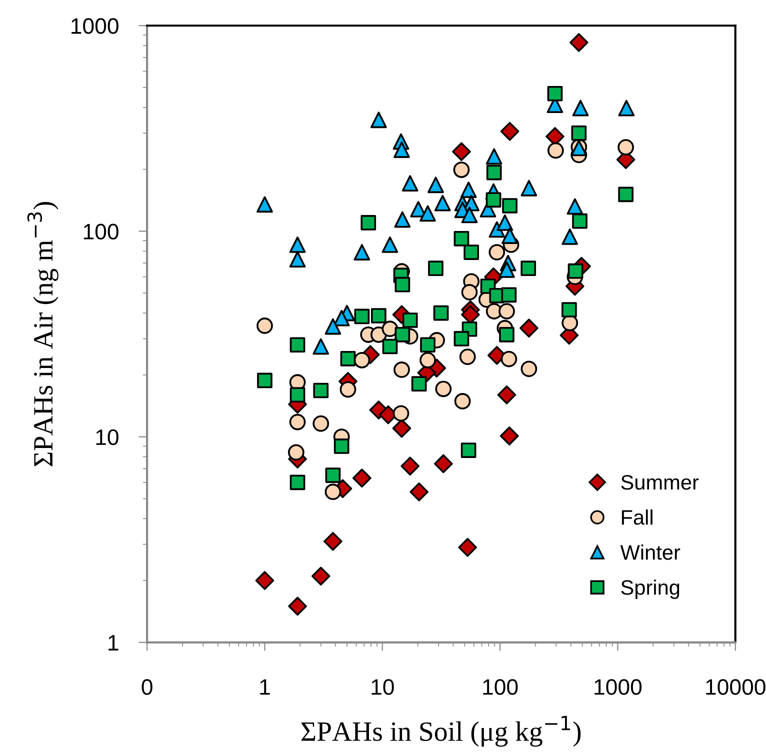 The image size is (766, 754). Describe the element at coordinates (147, 687) in the screenshot. I see `x-tick-label: 0` at that location.